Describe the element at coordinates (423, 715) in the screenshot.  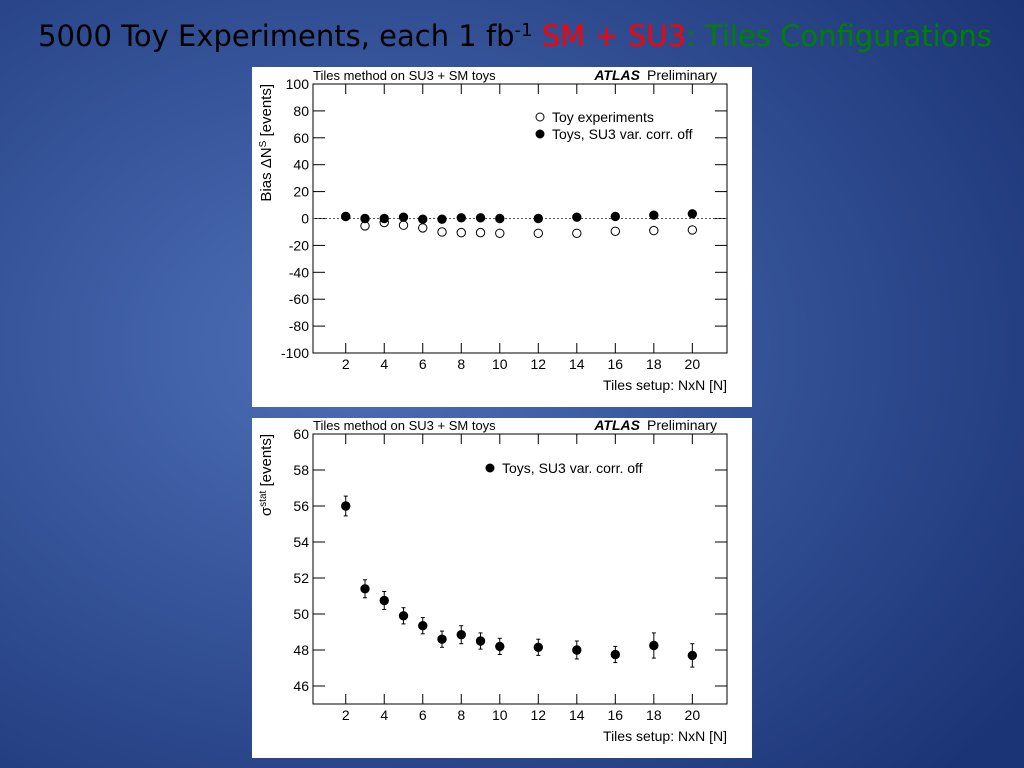
I see `x-tick-label: 6` at that location.